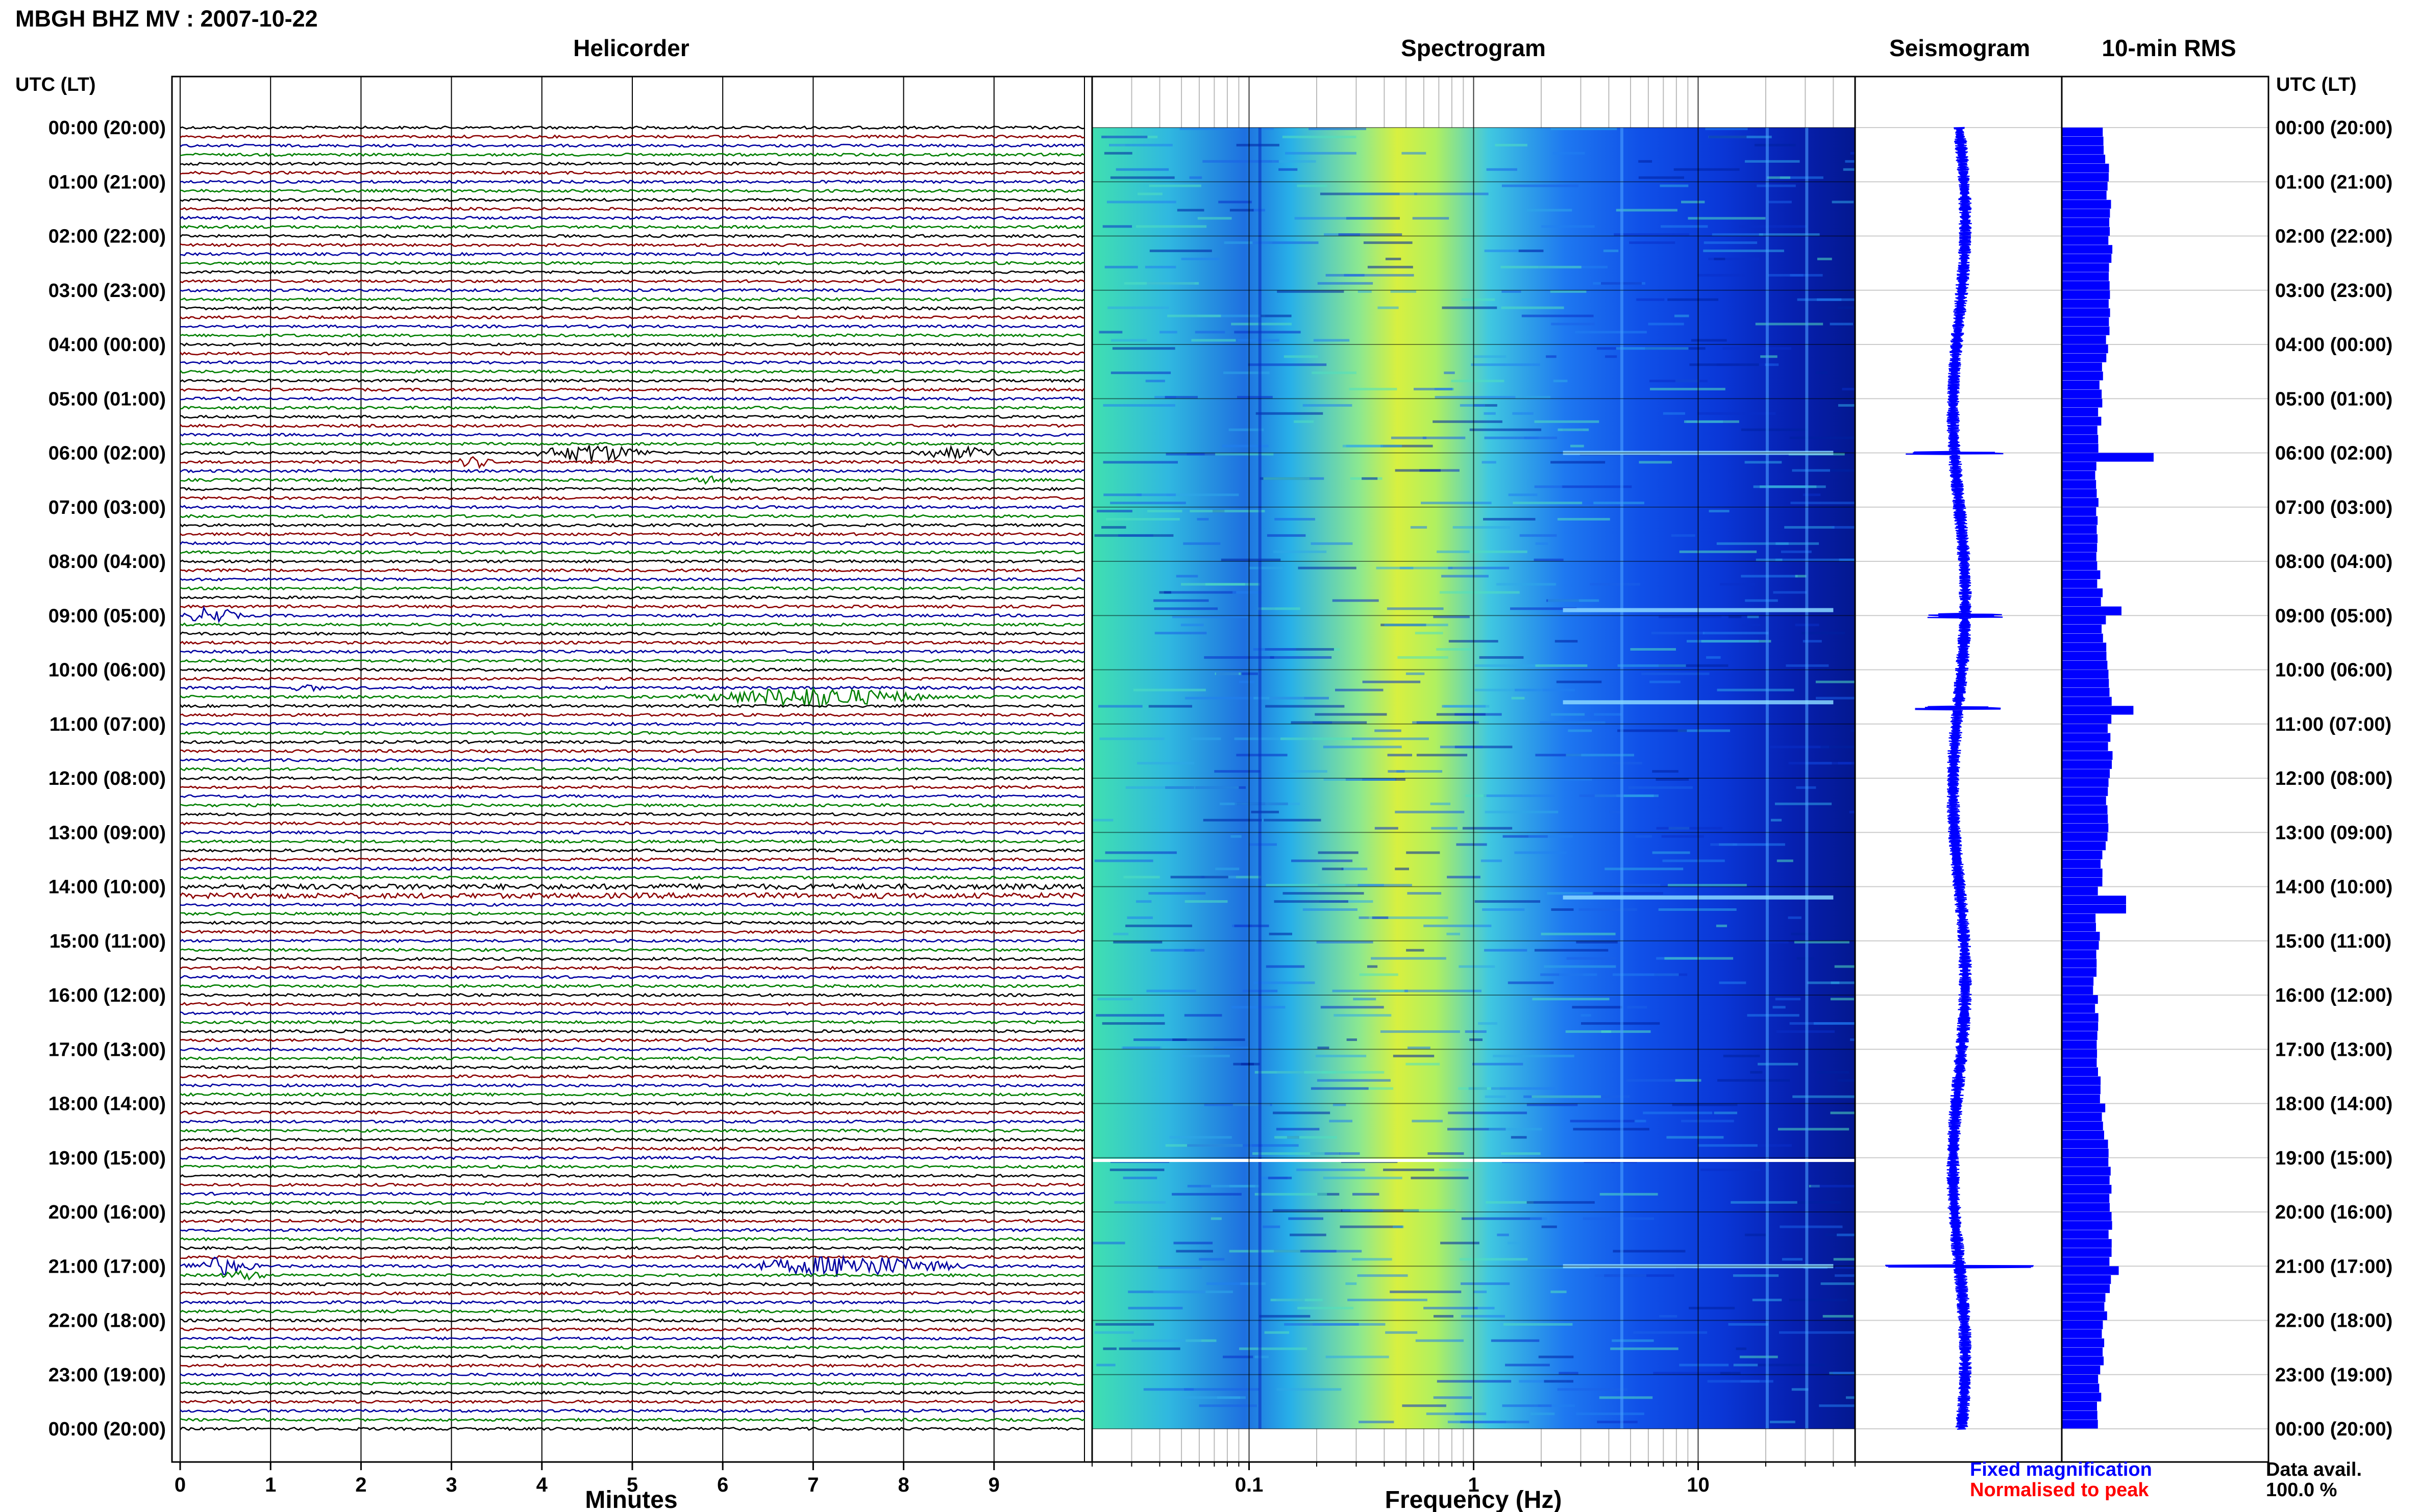 The height and width of the screenshot is (1512, 2419). Describe the element at coordinates (108, 724) in the screenshot. I see `time-label-left: 11:00 (07:00)` at that location.